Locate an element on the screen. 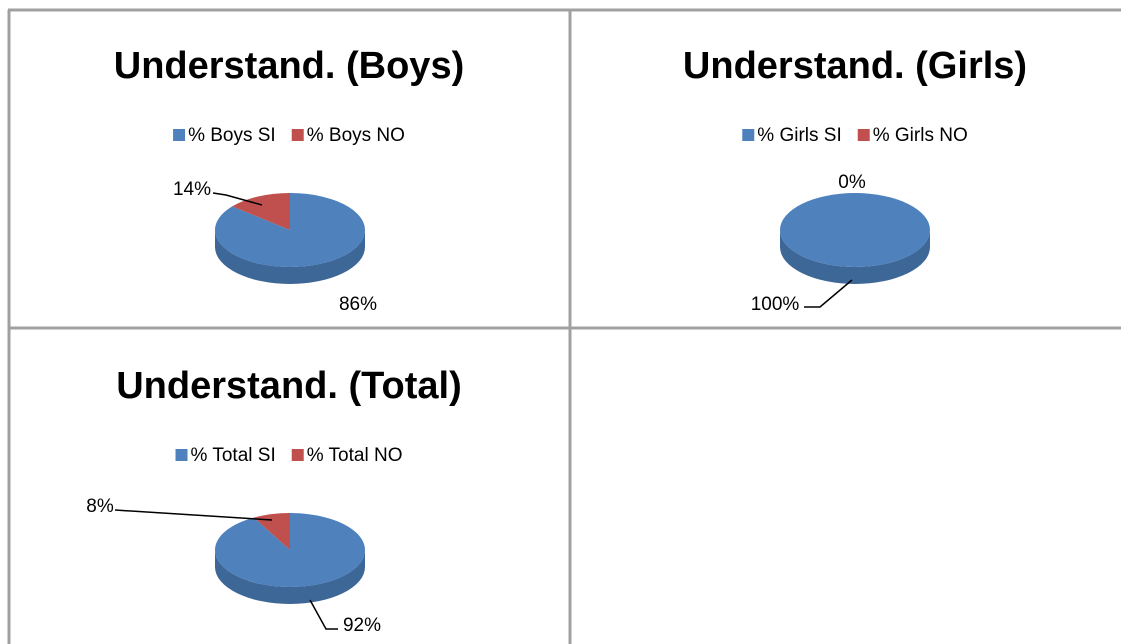 This screenshot has height=644, width=1121. data-label: 100% is located at coordinates (775, 304).